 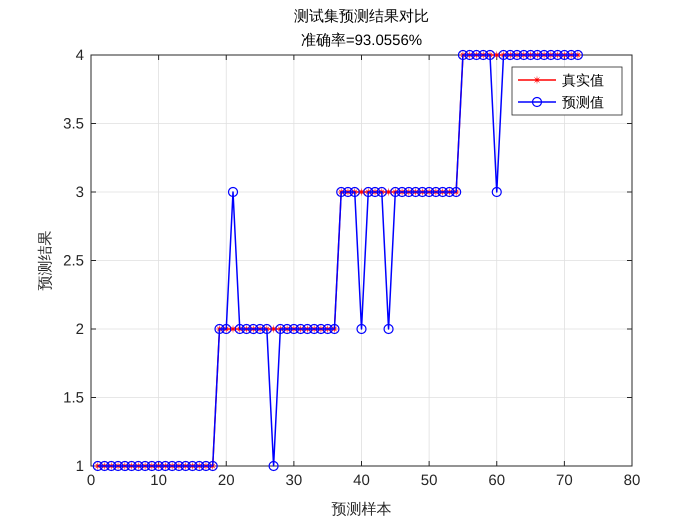 I want to click on y-tick-label: 2, so click(x=80, y=329).